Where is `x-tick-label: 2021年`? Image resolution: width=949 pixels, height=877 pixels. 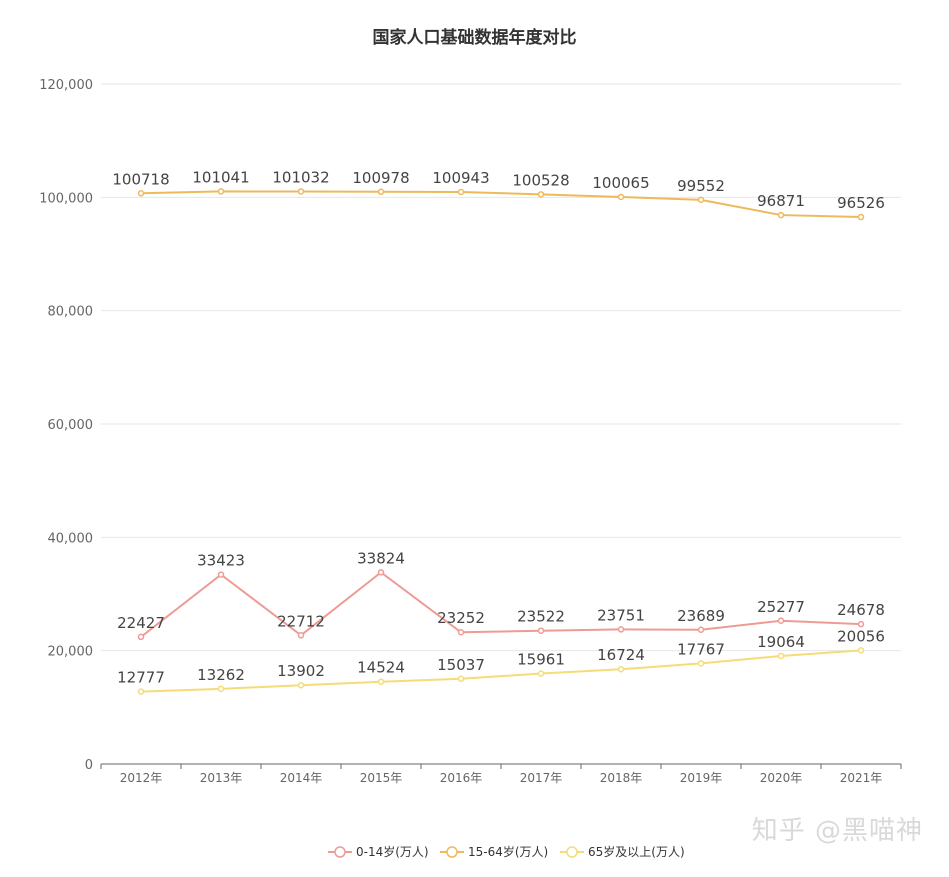
x-tick-label: 2021年 is located at coordinates (861, 778).